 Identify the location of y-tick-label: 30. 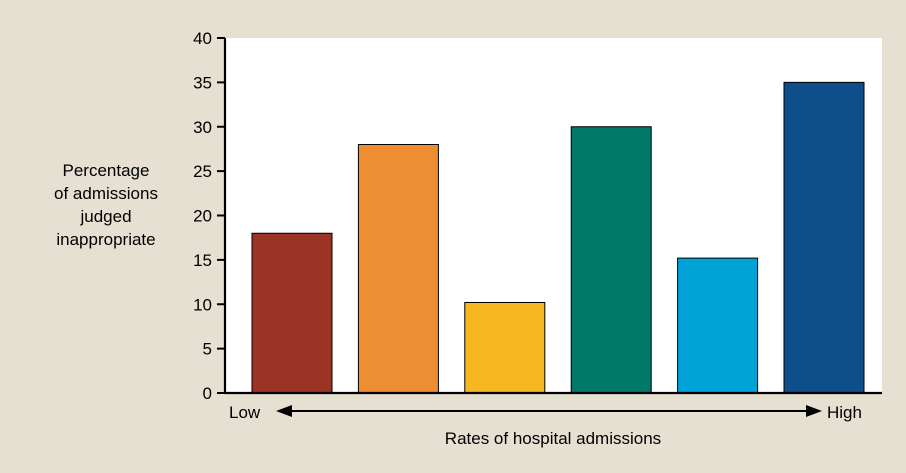
(202, 127).